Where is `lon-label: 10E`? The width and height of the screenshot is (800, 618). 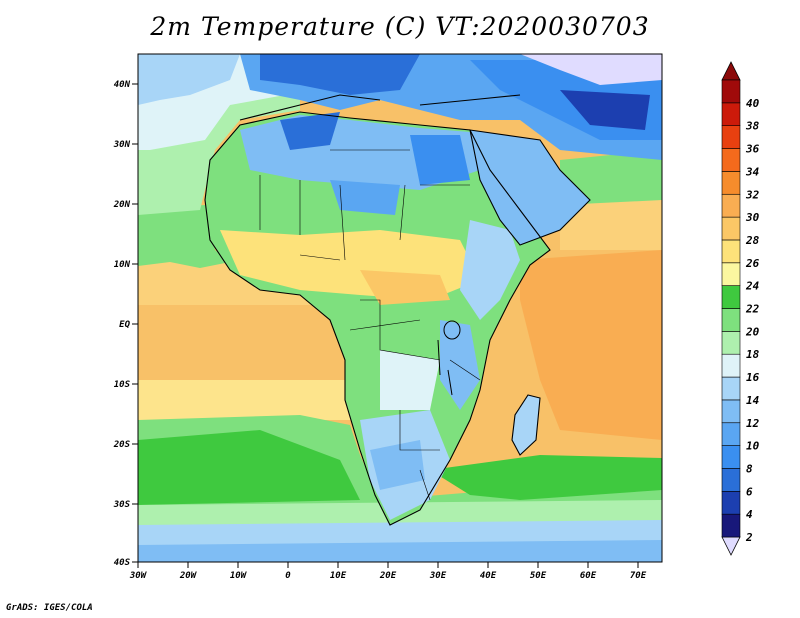
lon-label: 10E is located at coordinates (338, 576).